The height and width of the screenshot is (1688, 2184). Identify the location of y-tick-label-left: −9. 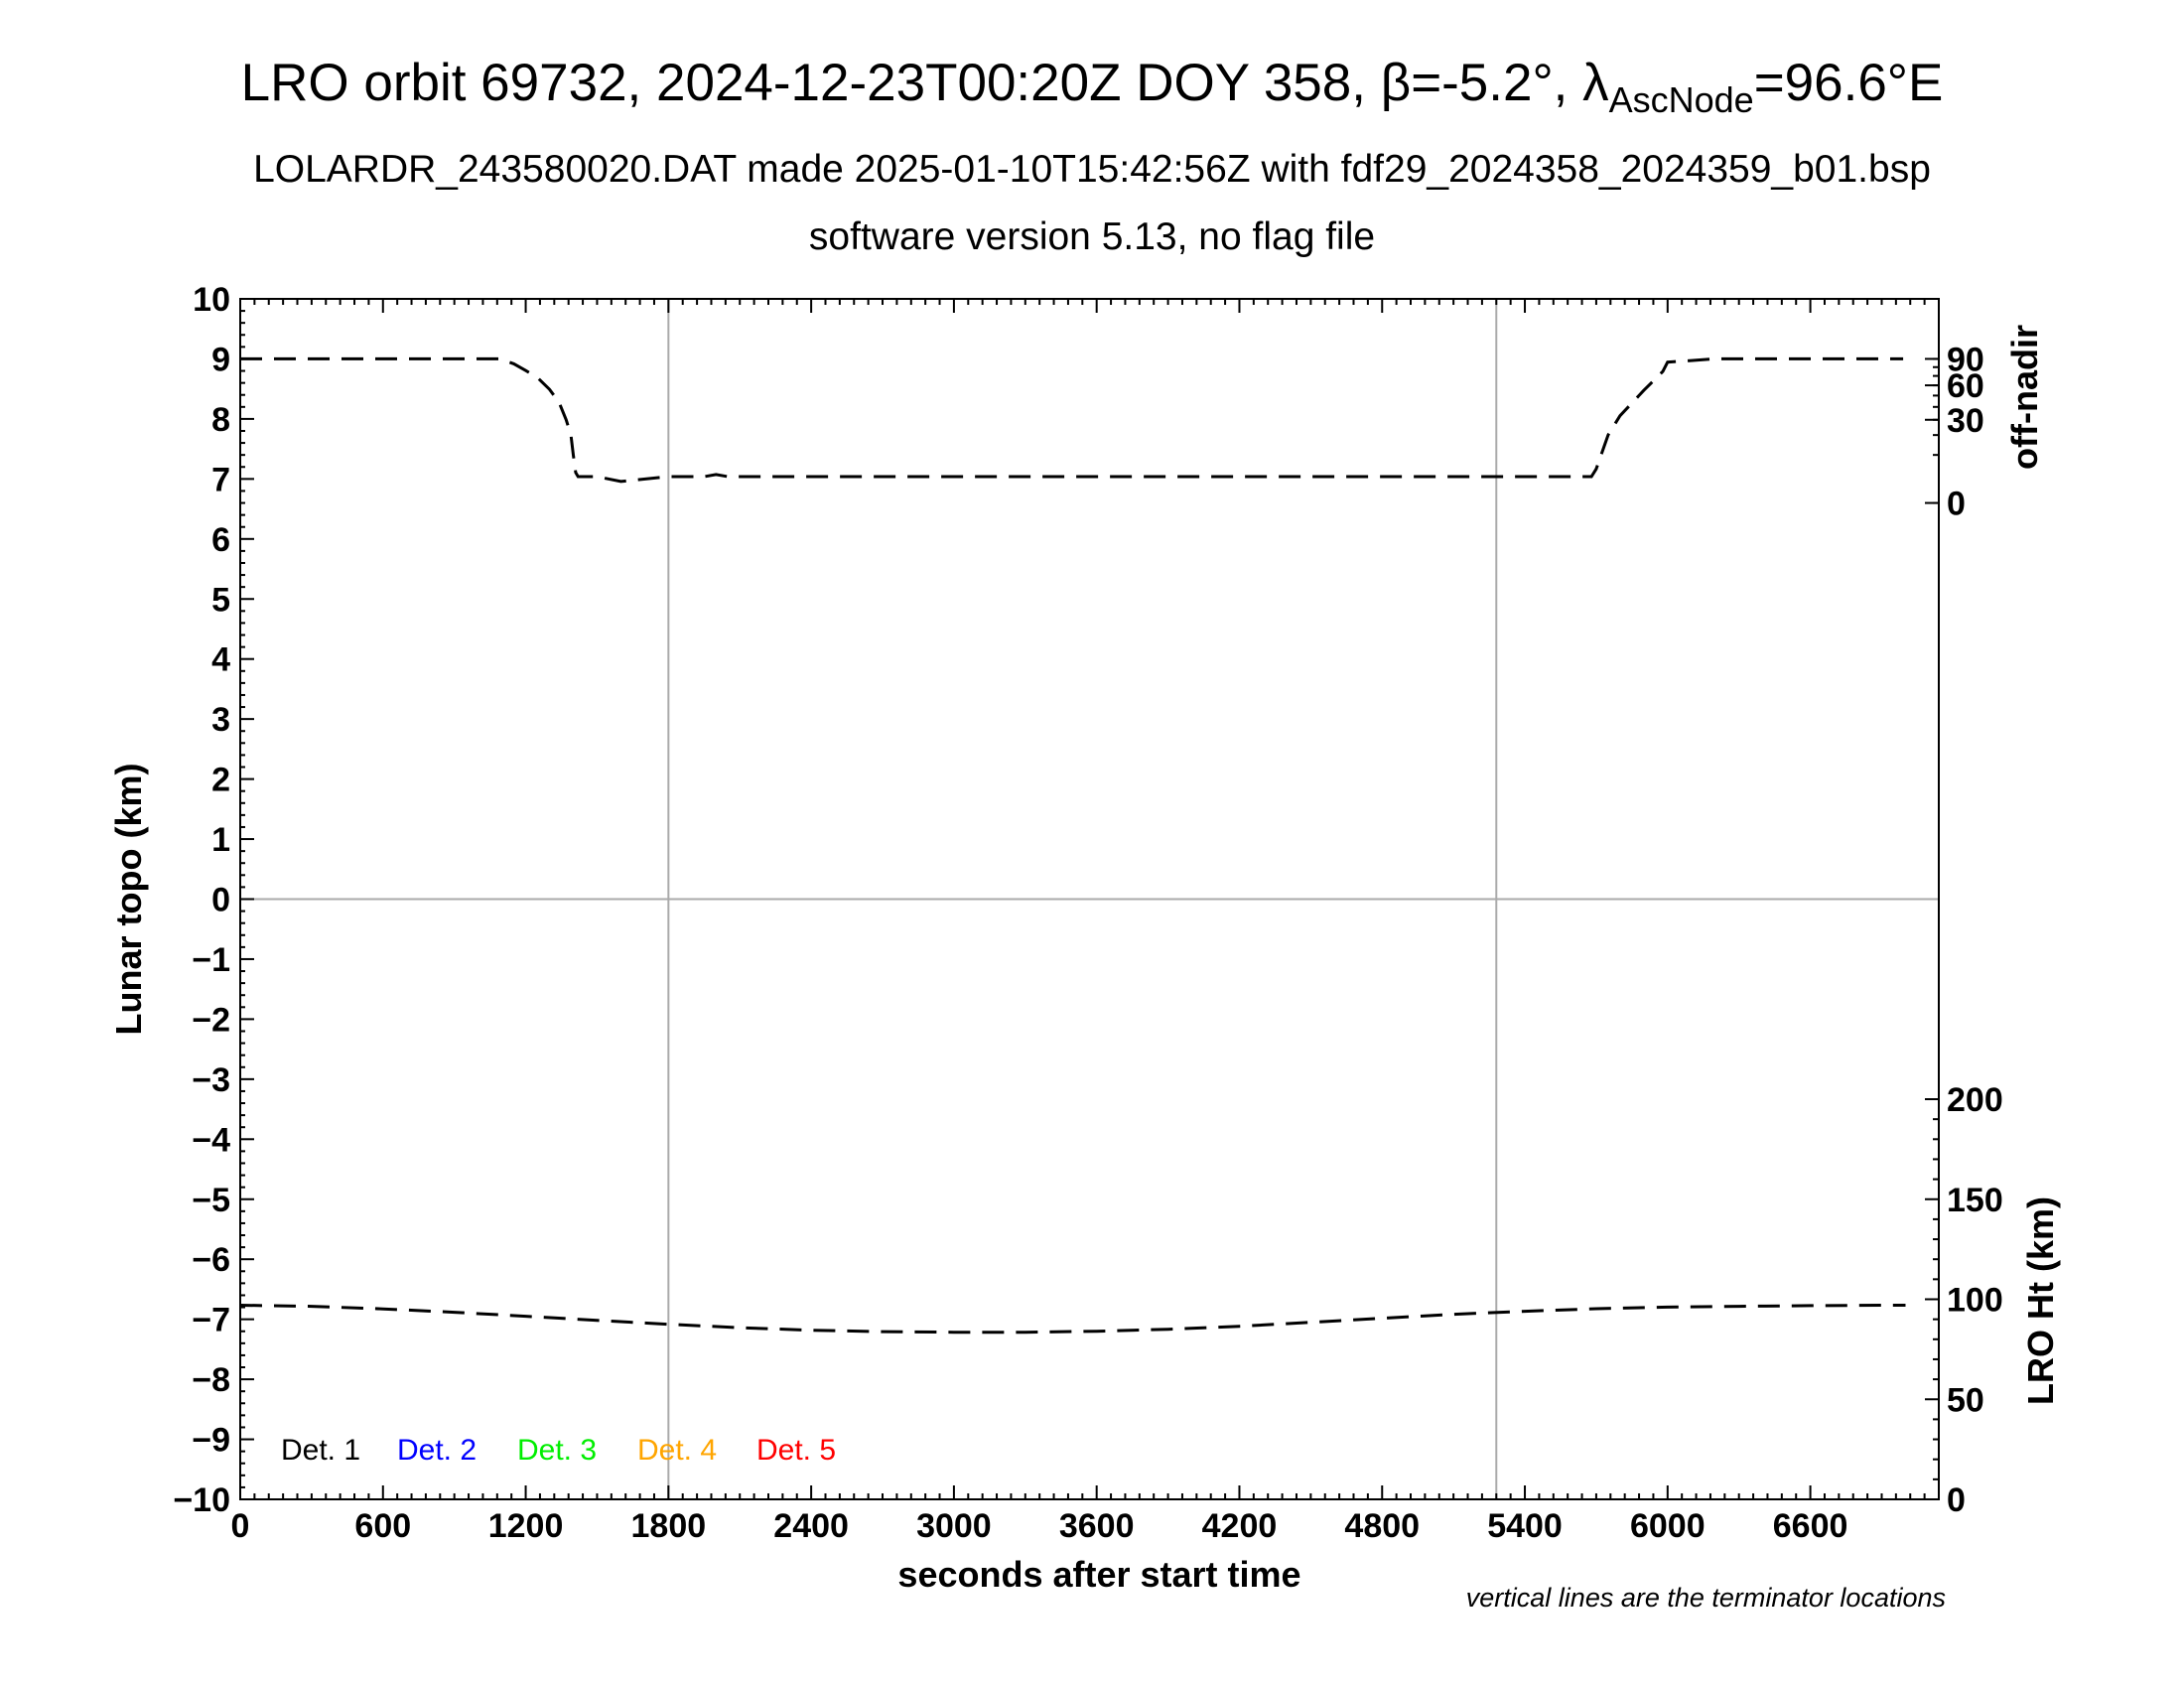
(211, 1441).